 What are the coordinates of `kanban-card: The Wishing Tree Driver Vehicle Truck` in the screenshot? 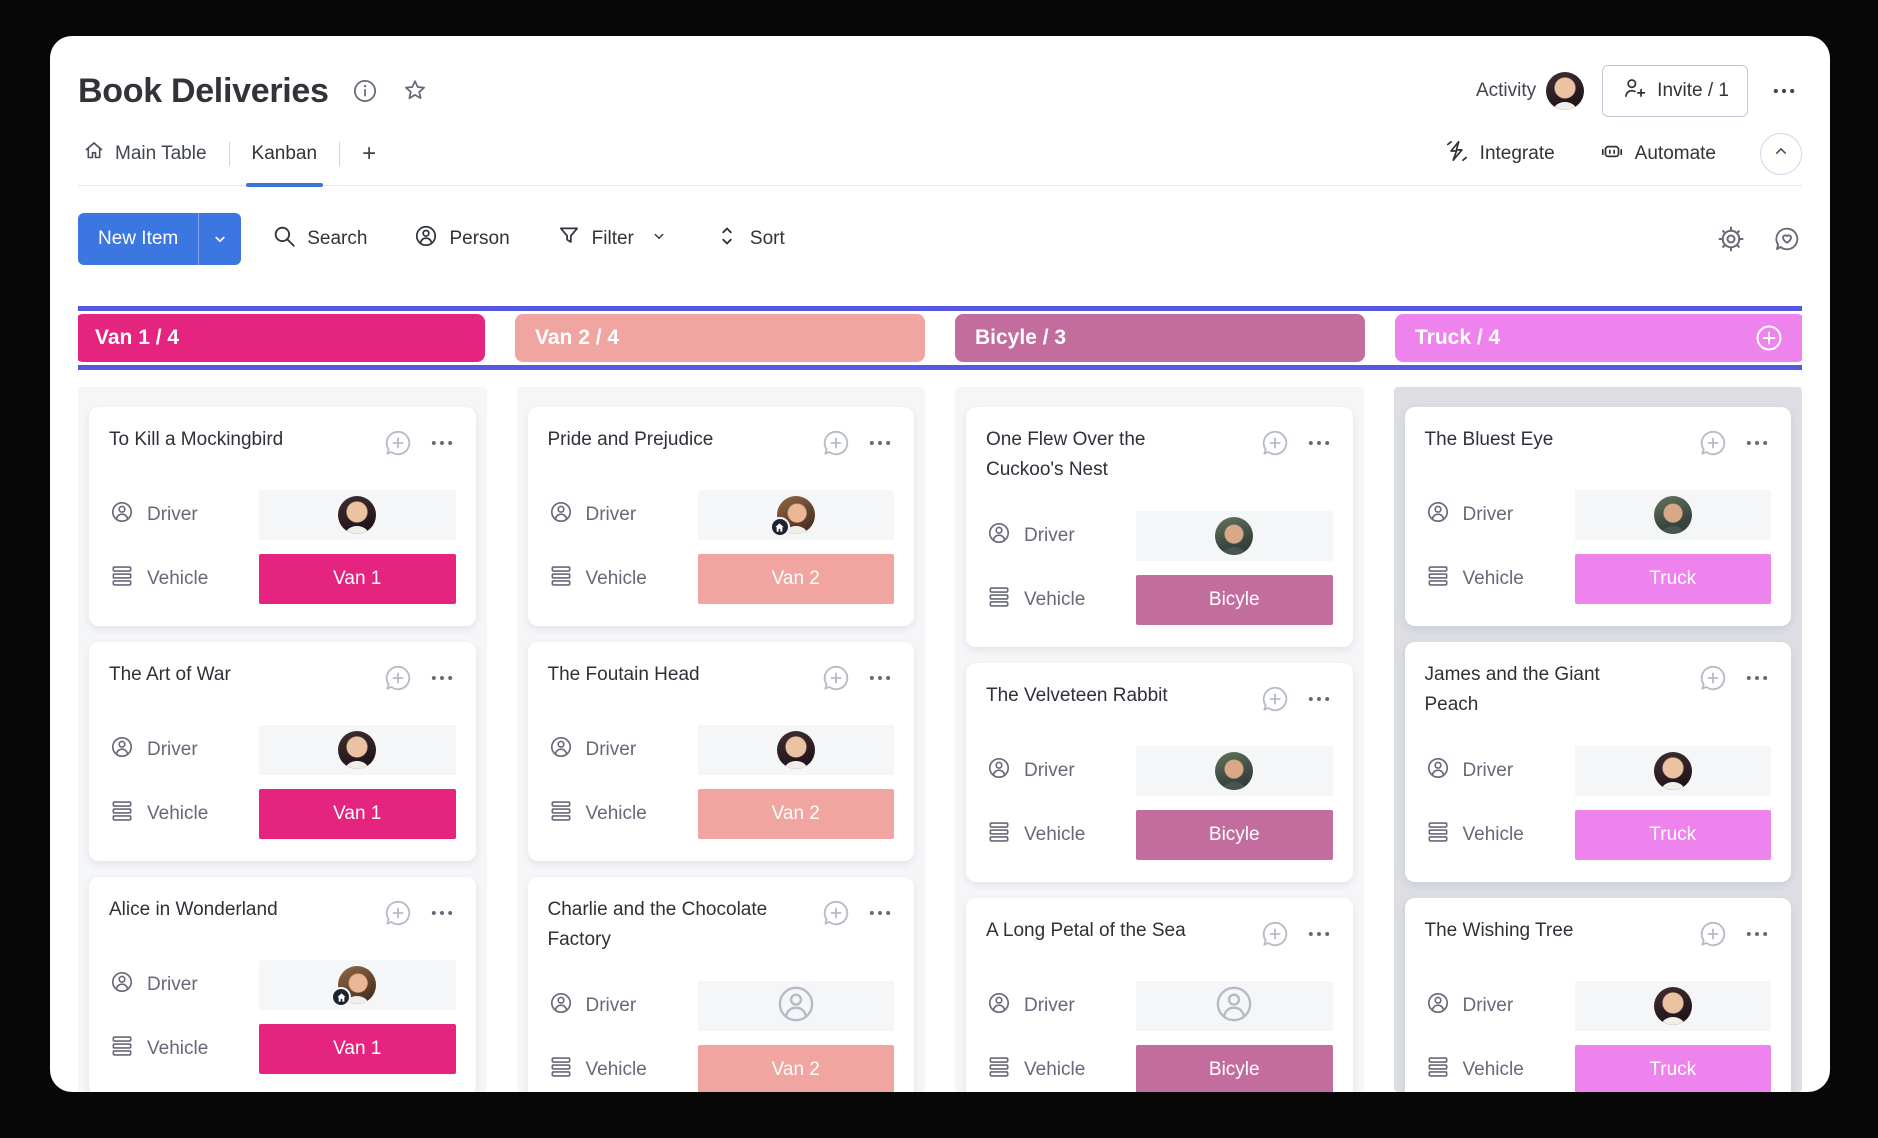 It's located at (1597, 995).